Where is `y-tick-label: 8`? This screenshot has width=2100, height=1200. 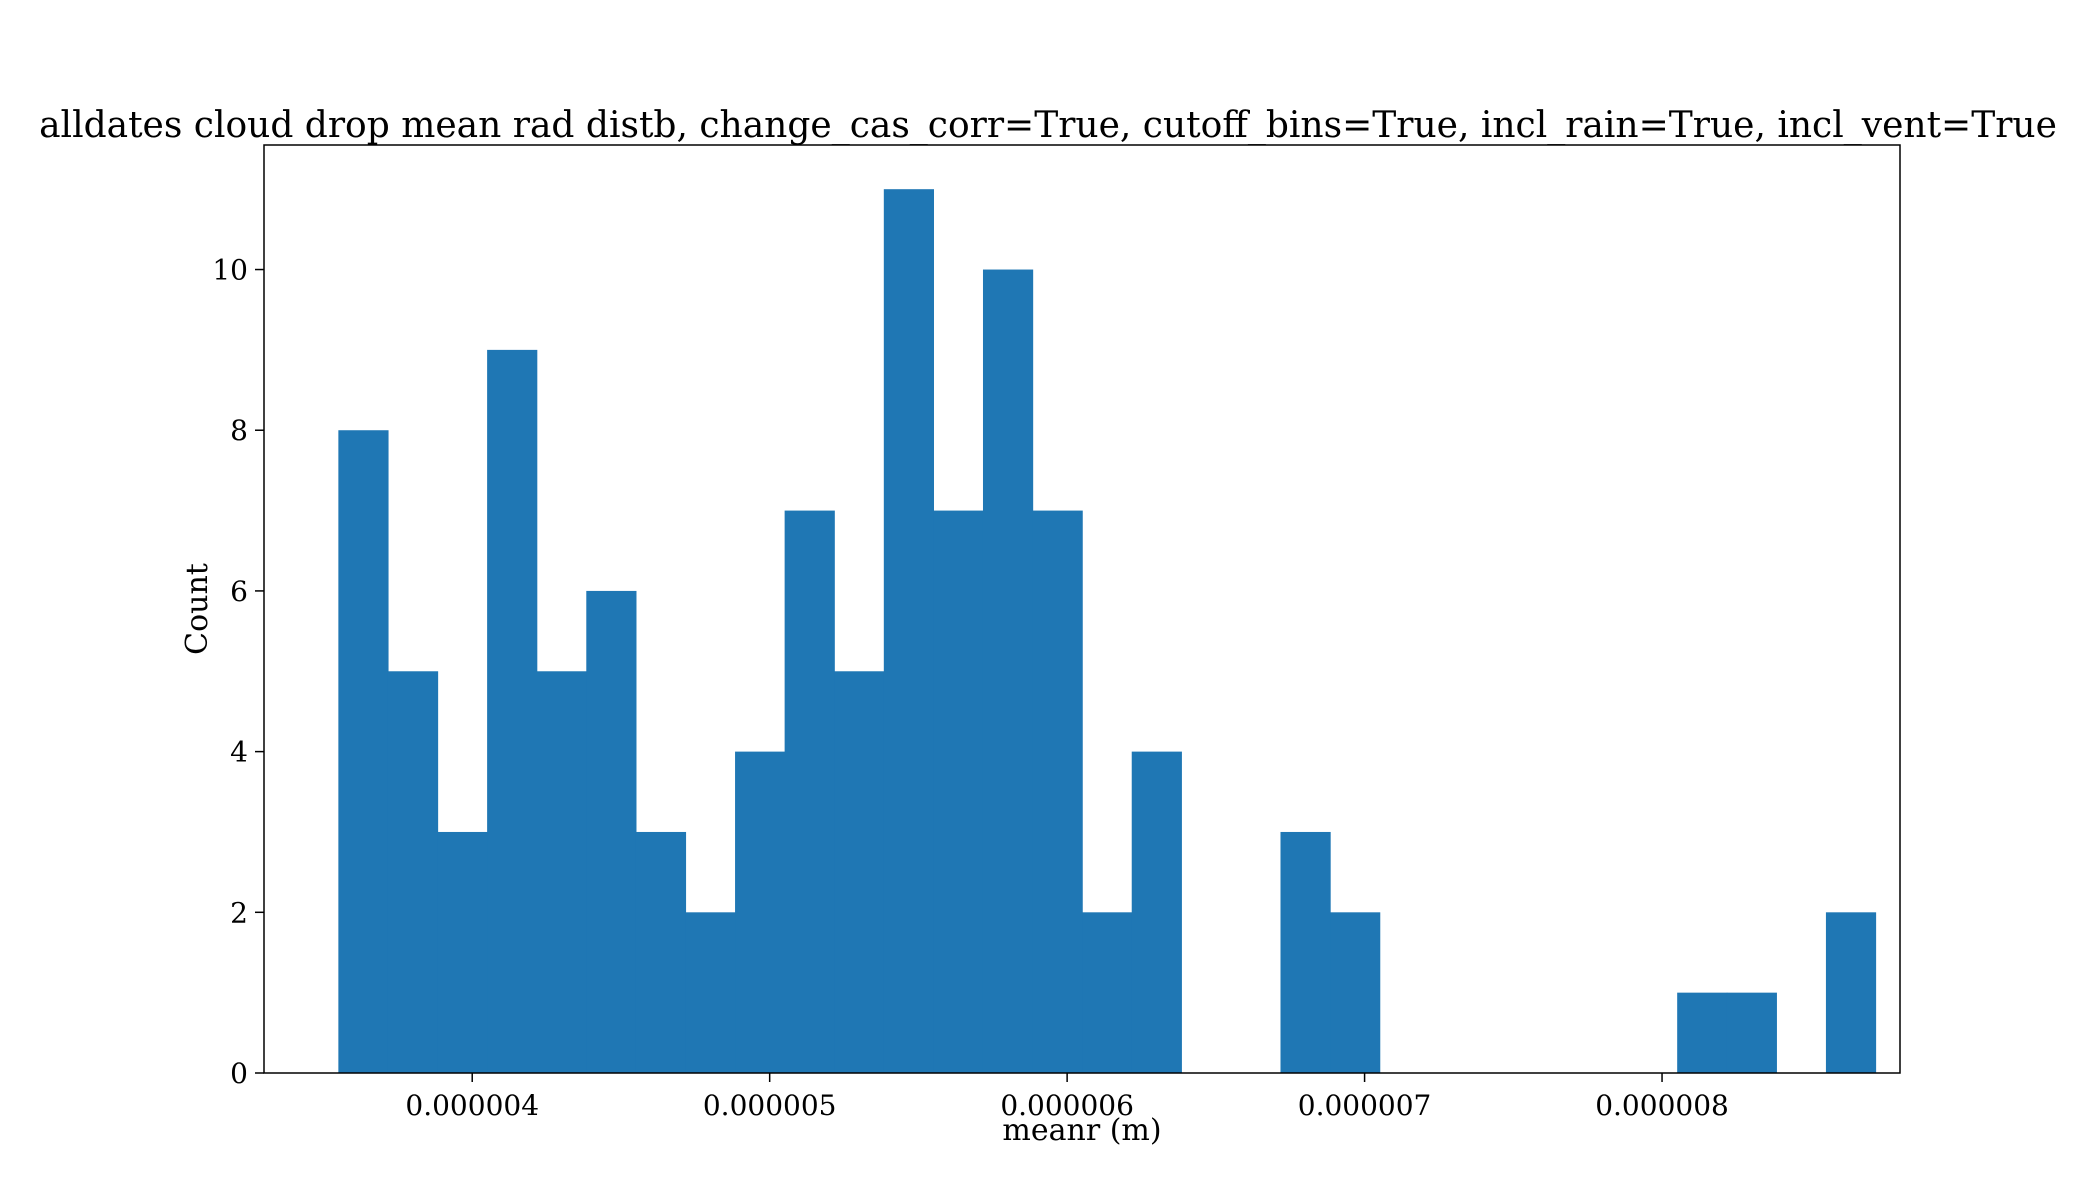 y-tick-label: 8 is located at coordinates (239, 430).